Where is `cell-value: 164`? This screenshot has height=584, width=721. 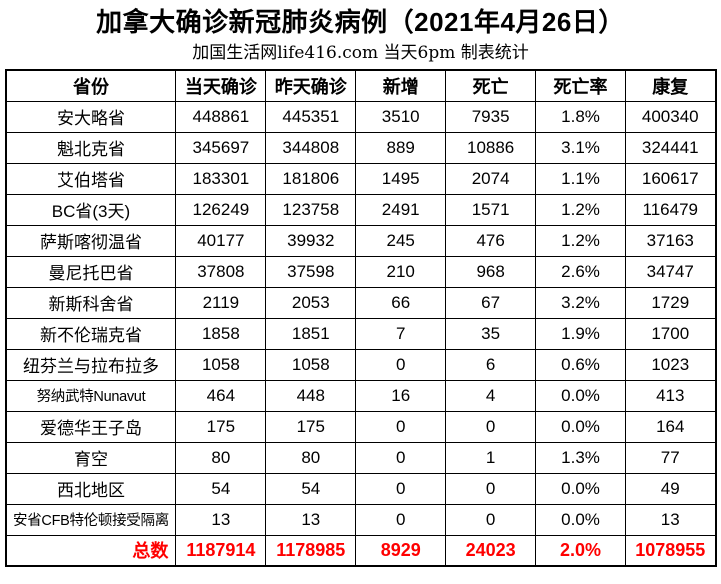 cell-value: 164 is located at coordinates (670, 426).